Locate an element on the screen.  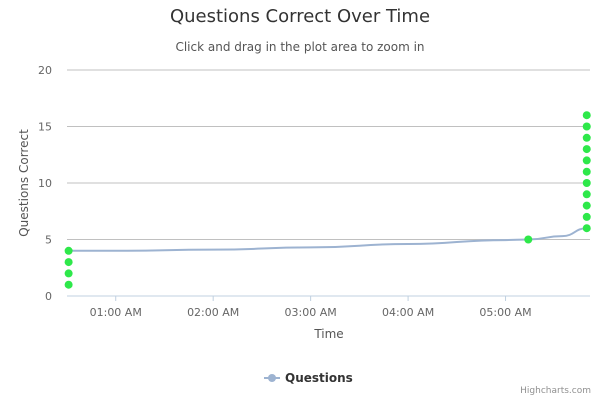
legend-item-questions: Questions is located at coordinates (319, 378).